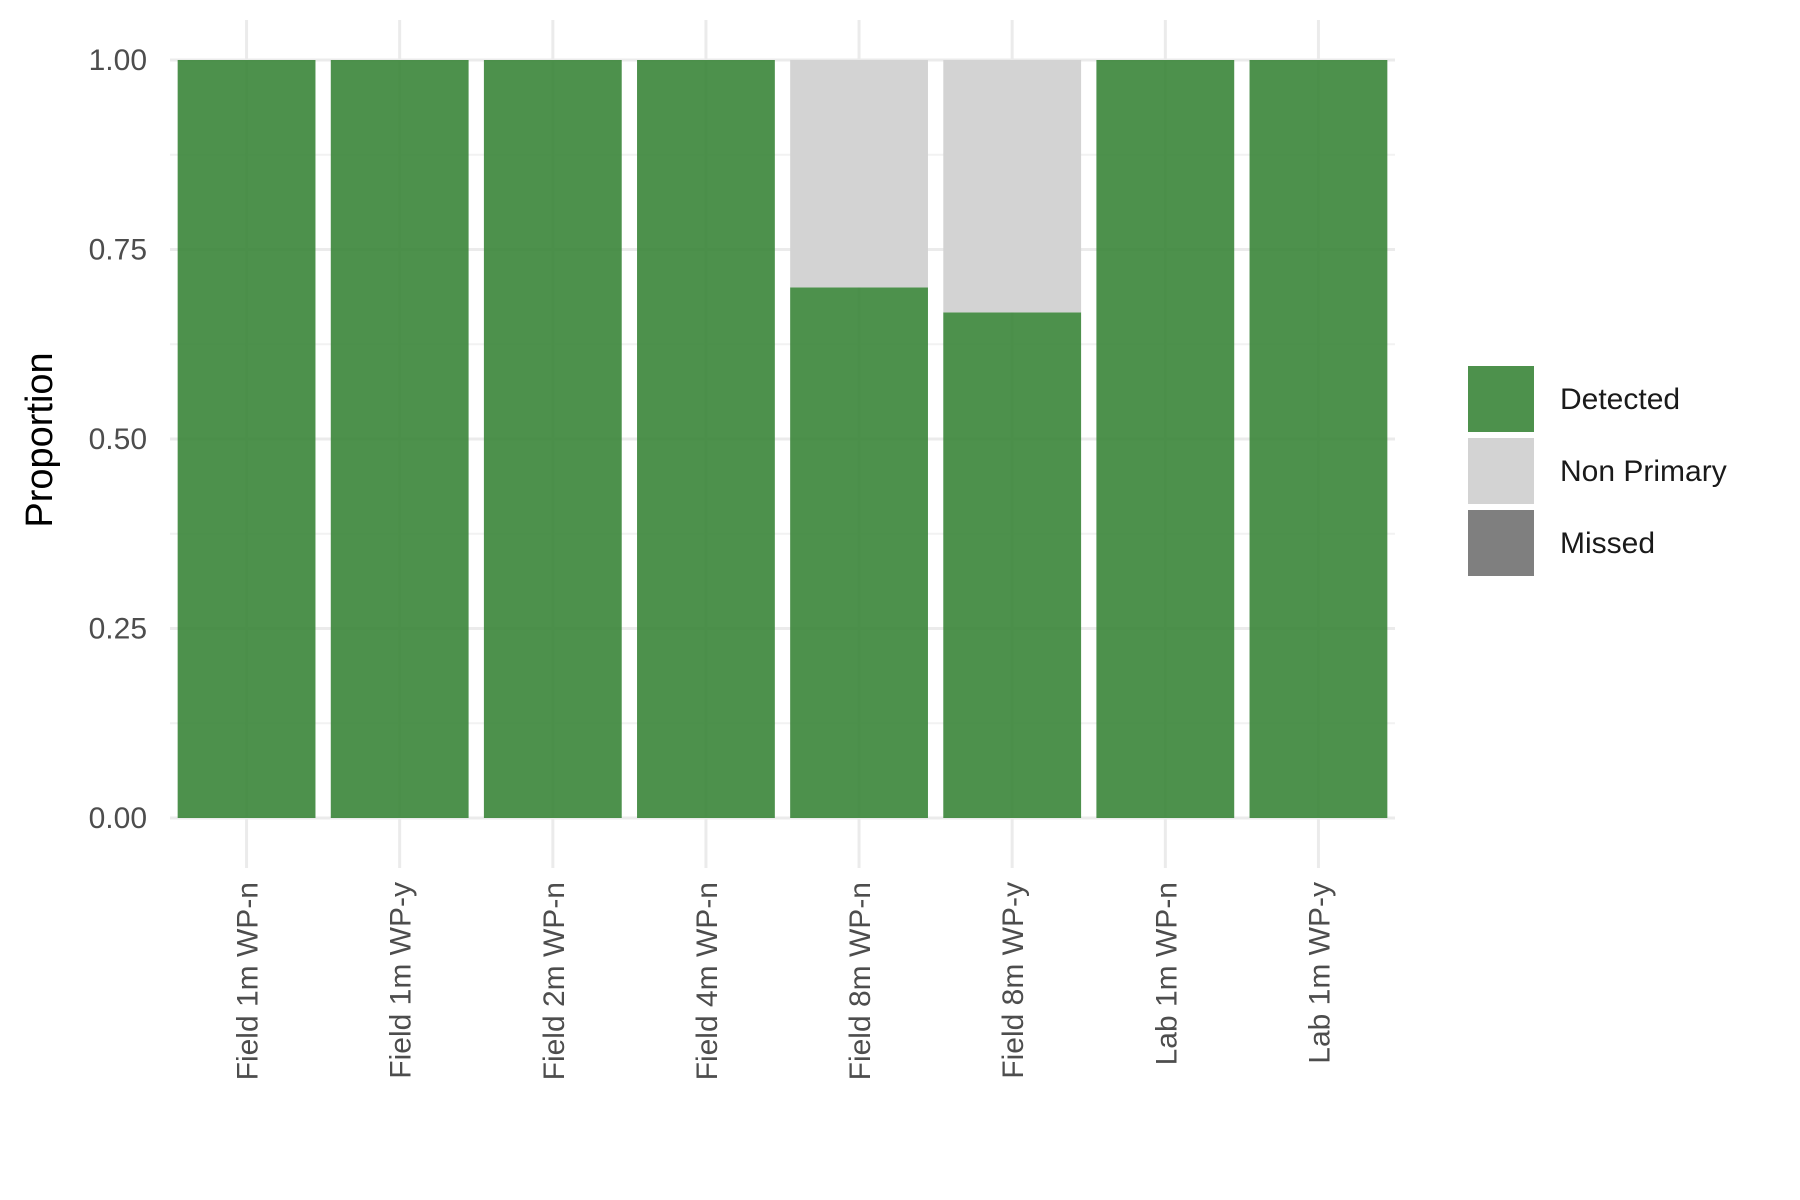  What do you see at coordinates (248, 981) in the screenshot?
I see `x-tick-label: Field 1m WP-n` at bounding box center [248, 981].